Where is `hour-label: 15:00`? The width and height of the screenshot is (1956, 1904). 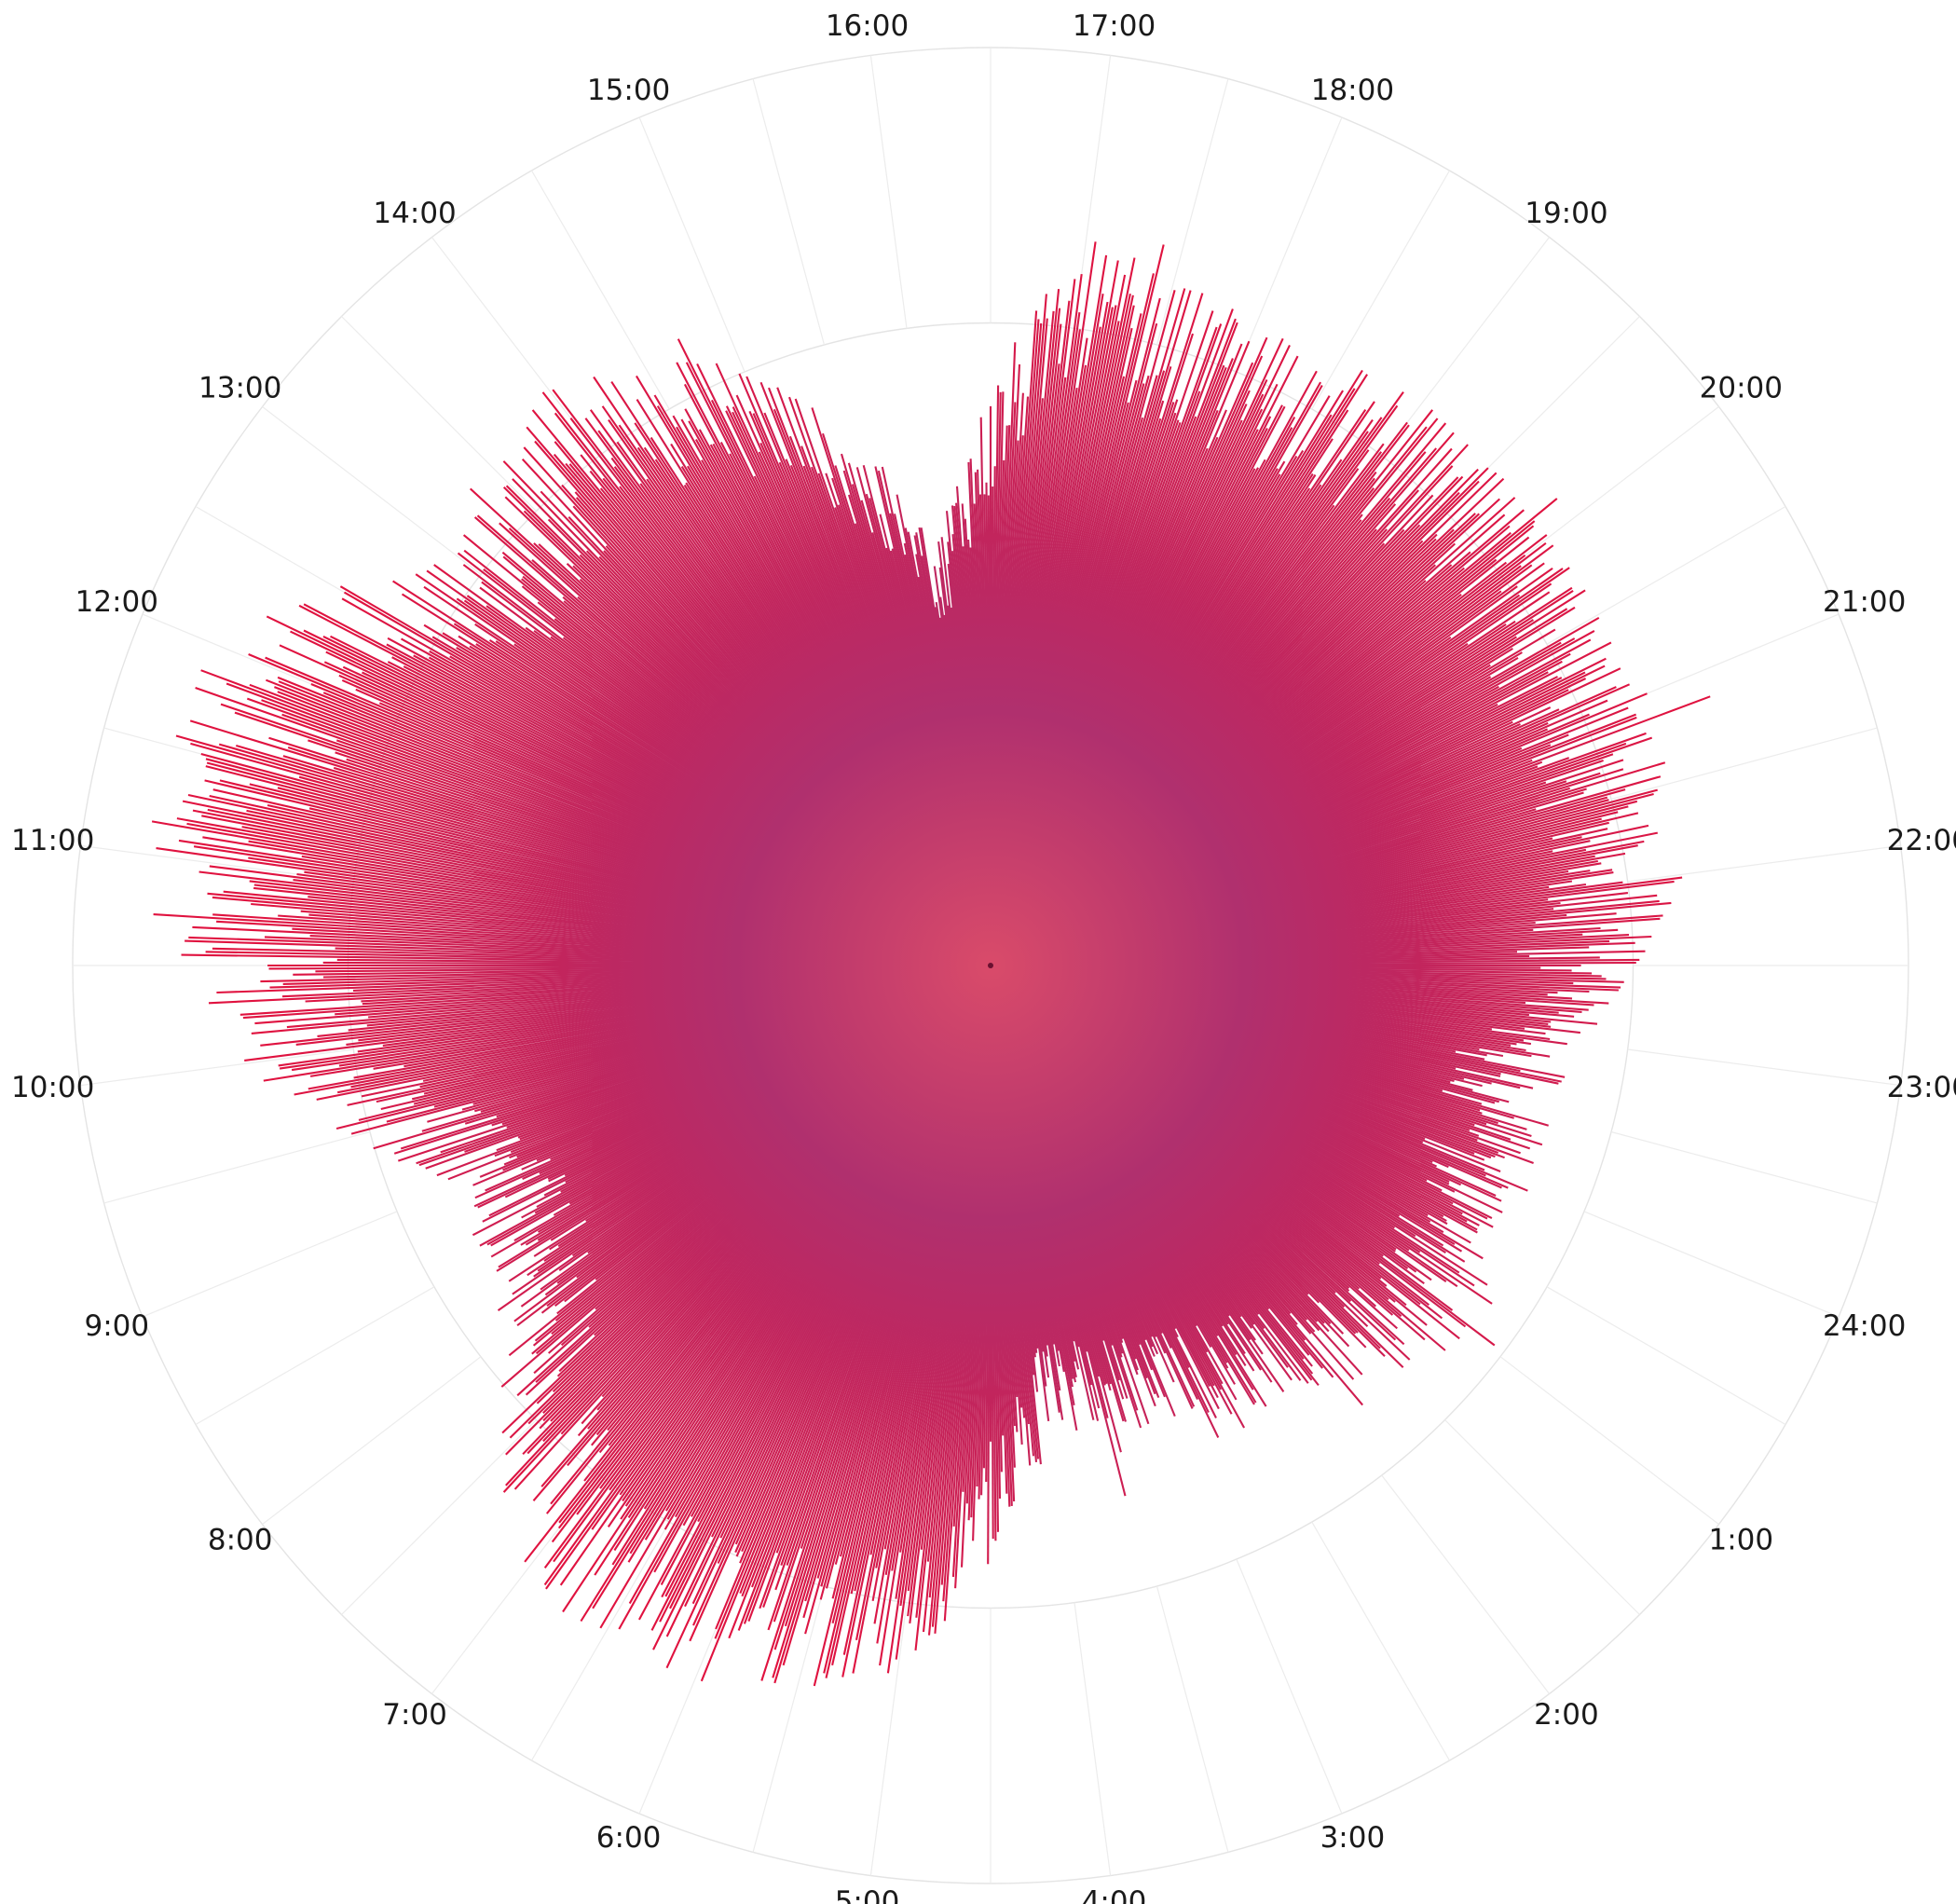
hour-label: 15:00 is located at coordinates (629, 90).